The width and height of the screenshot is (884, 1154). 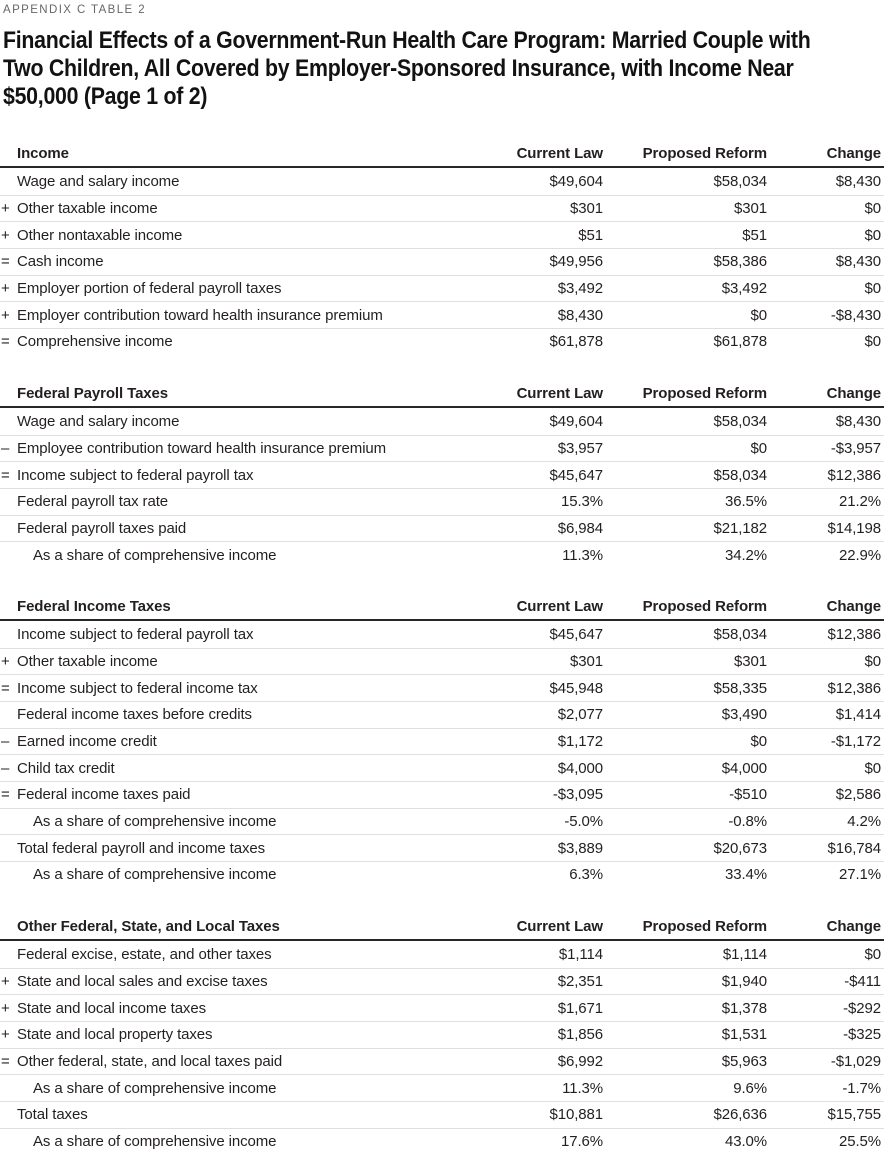 I want to click on cell-current-law: -$3,095, so click(x=577, y=795).